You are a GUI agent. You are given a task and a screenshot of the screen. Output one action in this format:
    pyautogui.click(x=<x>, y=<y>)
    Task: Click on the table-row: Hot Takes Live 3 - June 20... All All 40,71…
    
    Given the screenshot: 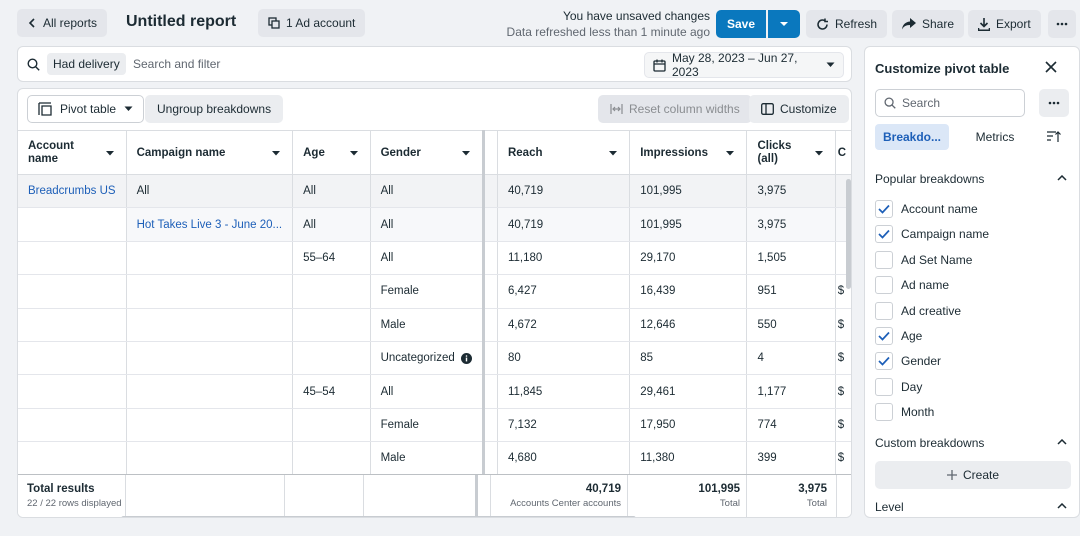 What is the action you would take?
    pyautogui.click(x=434, y=224)
    